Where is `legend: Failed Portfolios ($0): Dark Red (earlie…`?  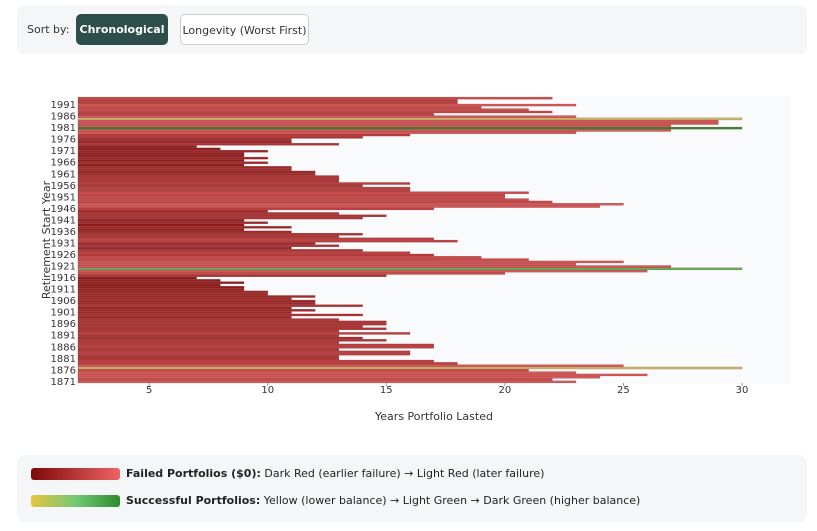 legend: Failed Portfolios ($0): Dark Red (earlie… is located at coordinates (412, 488).